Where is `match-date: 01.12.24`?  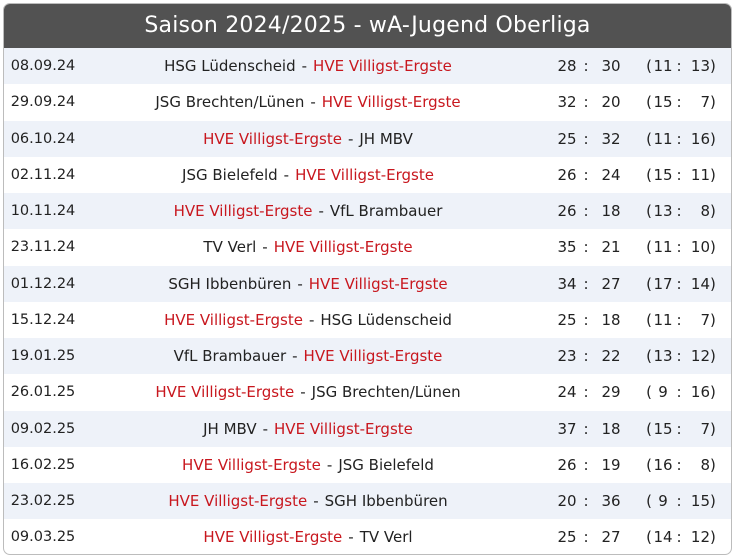 match-date: 01.12.24 is located at coordinates (43, 283).